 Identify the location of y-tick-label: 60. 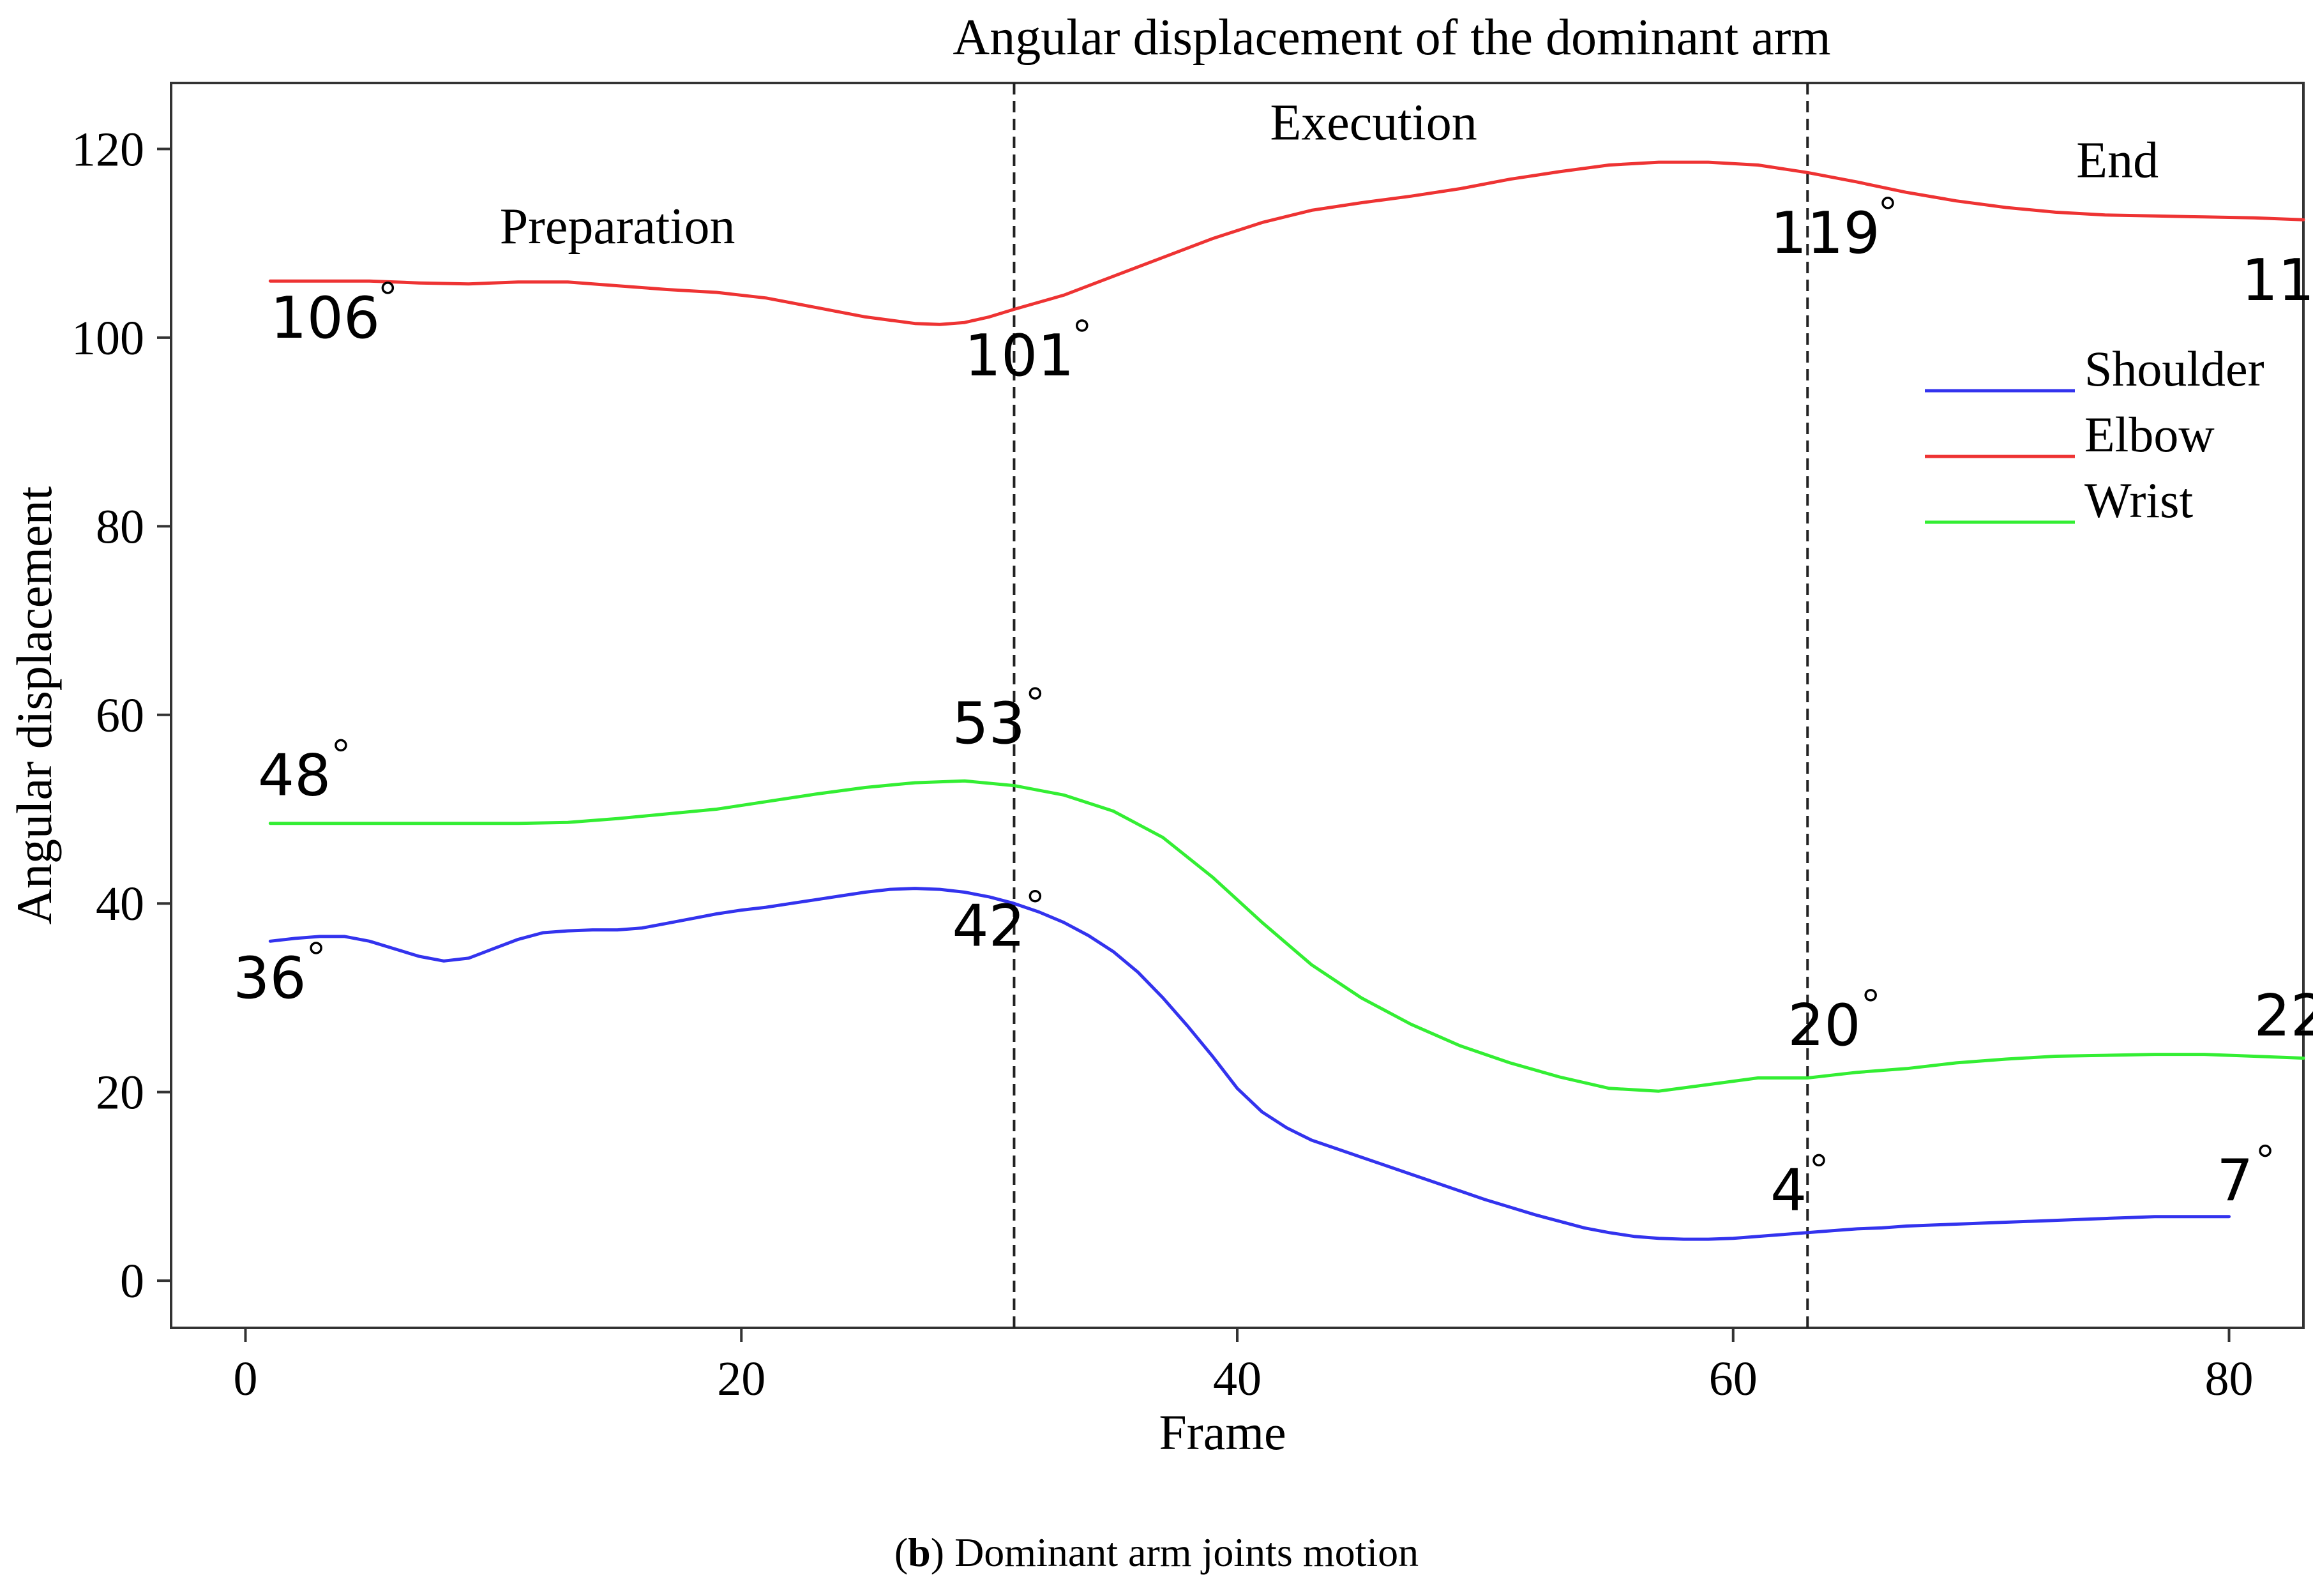
(120, 716).